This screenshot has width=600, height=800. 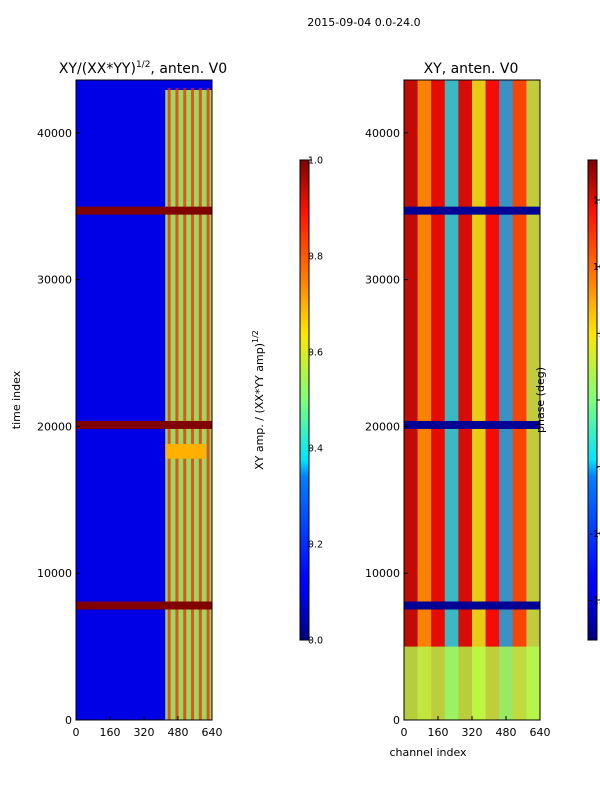 I want to click on amplitude-hot-block, so click(x=185, y=451).